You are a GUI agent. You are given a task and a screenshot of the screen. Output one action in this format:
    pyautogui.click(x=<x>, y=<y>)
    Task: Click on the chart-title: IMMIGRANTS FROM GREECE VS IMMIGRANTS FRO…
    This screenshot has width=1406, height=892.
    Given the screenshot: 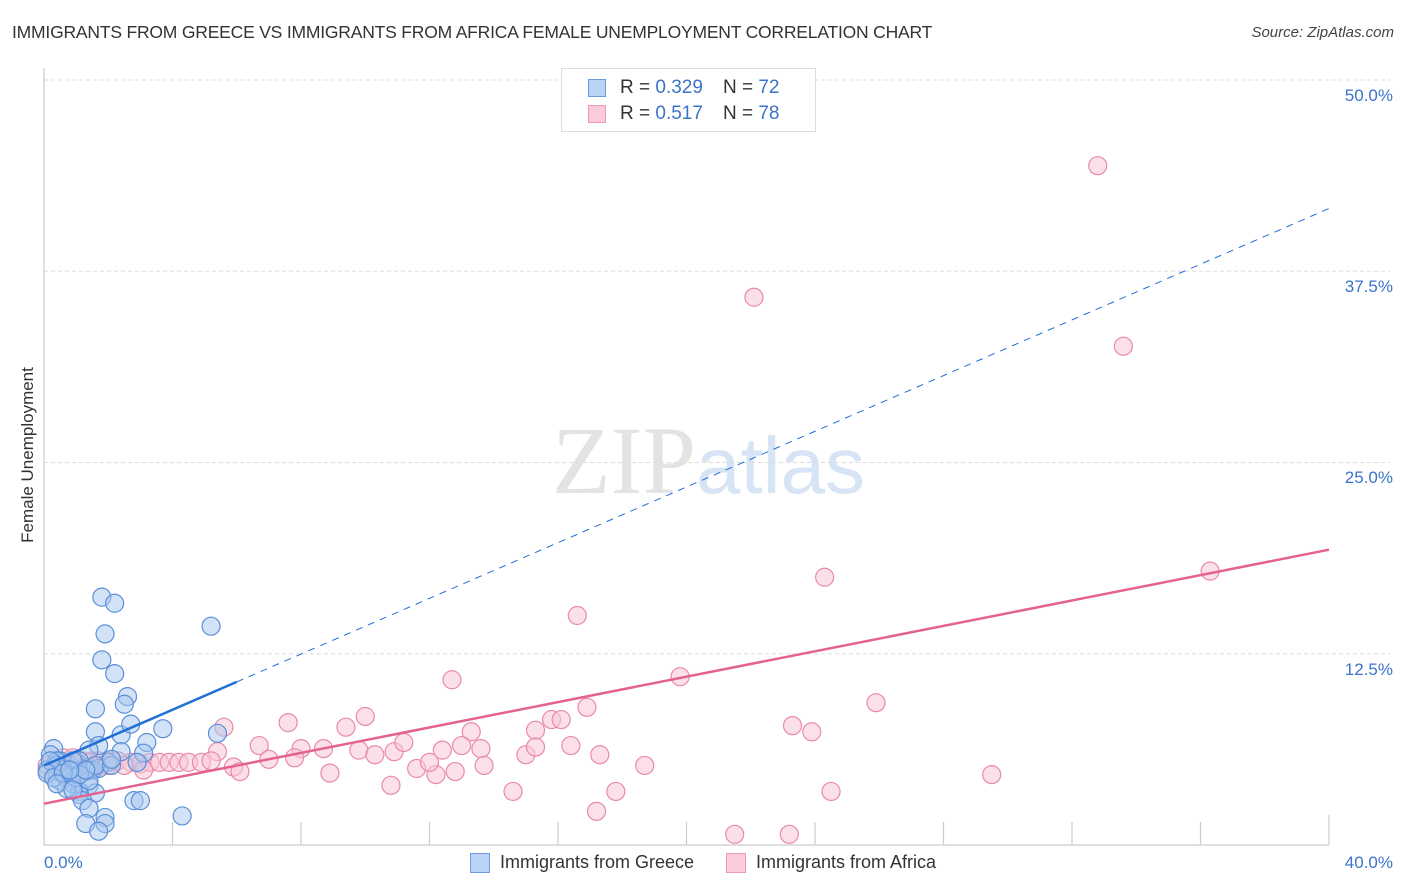 What is the action you would take?
    pyautogui.click(x=472, y=32)
    